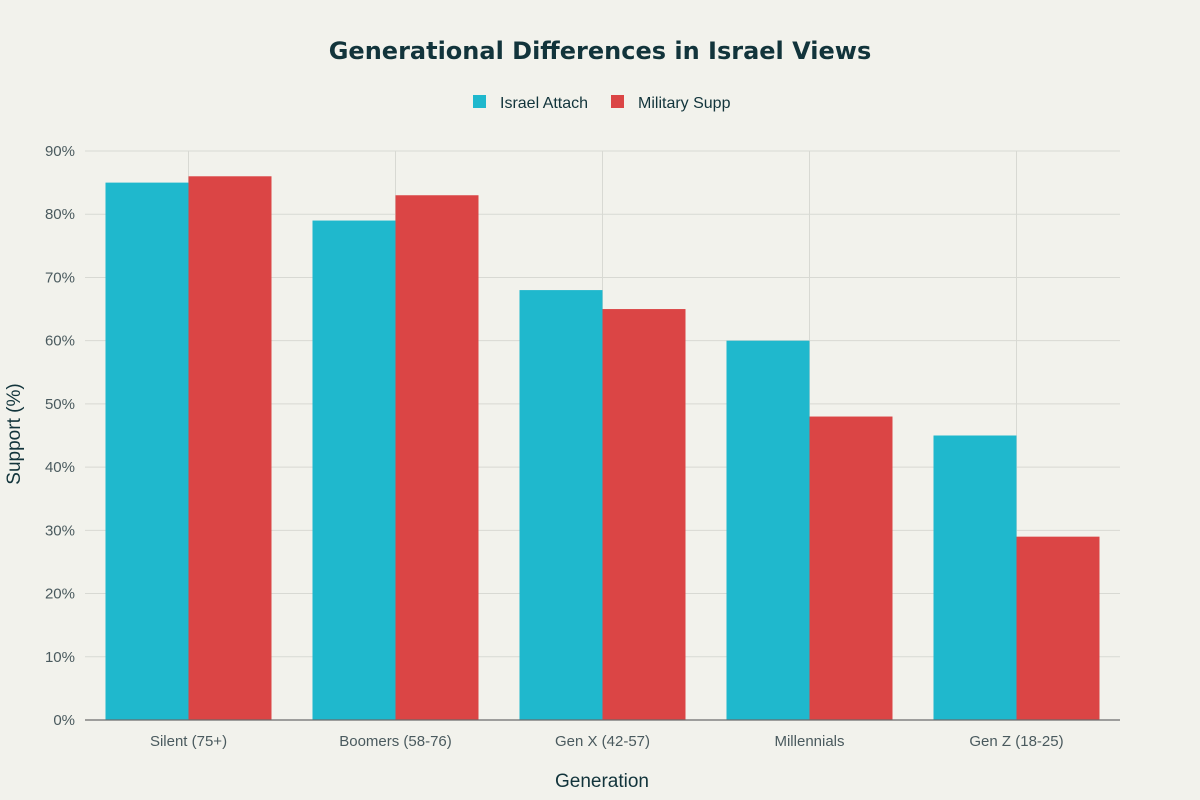 The height and width of the screenshot is (800, 1200). I want to click on x-tick-label: Gen Z (18-25), so click(1016, 741).